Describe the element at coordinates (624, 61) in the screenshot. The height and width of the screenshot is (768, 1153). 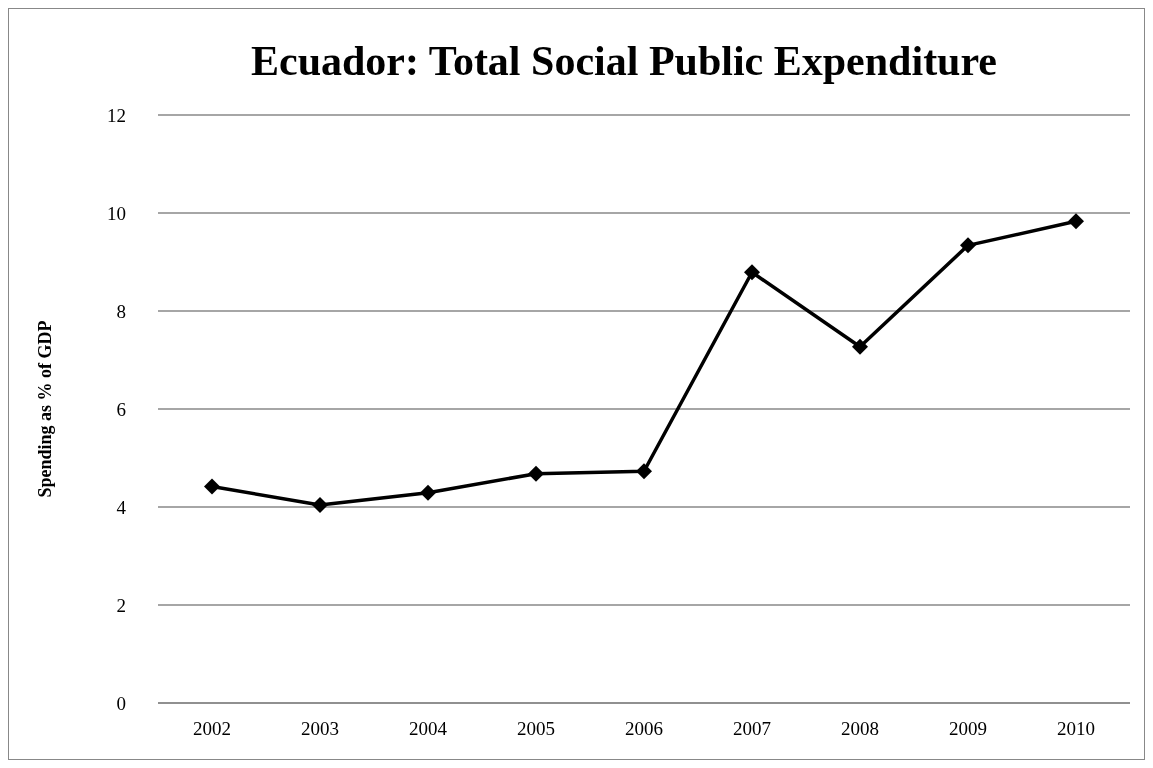
I see `chart-title: Ecuador: Total Social Public Expenditure` at that location.